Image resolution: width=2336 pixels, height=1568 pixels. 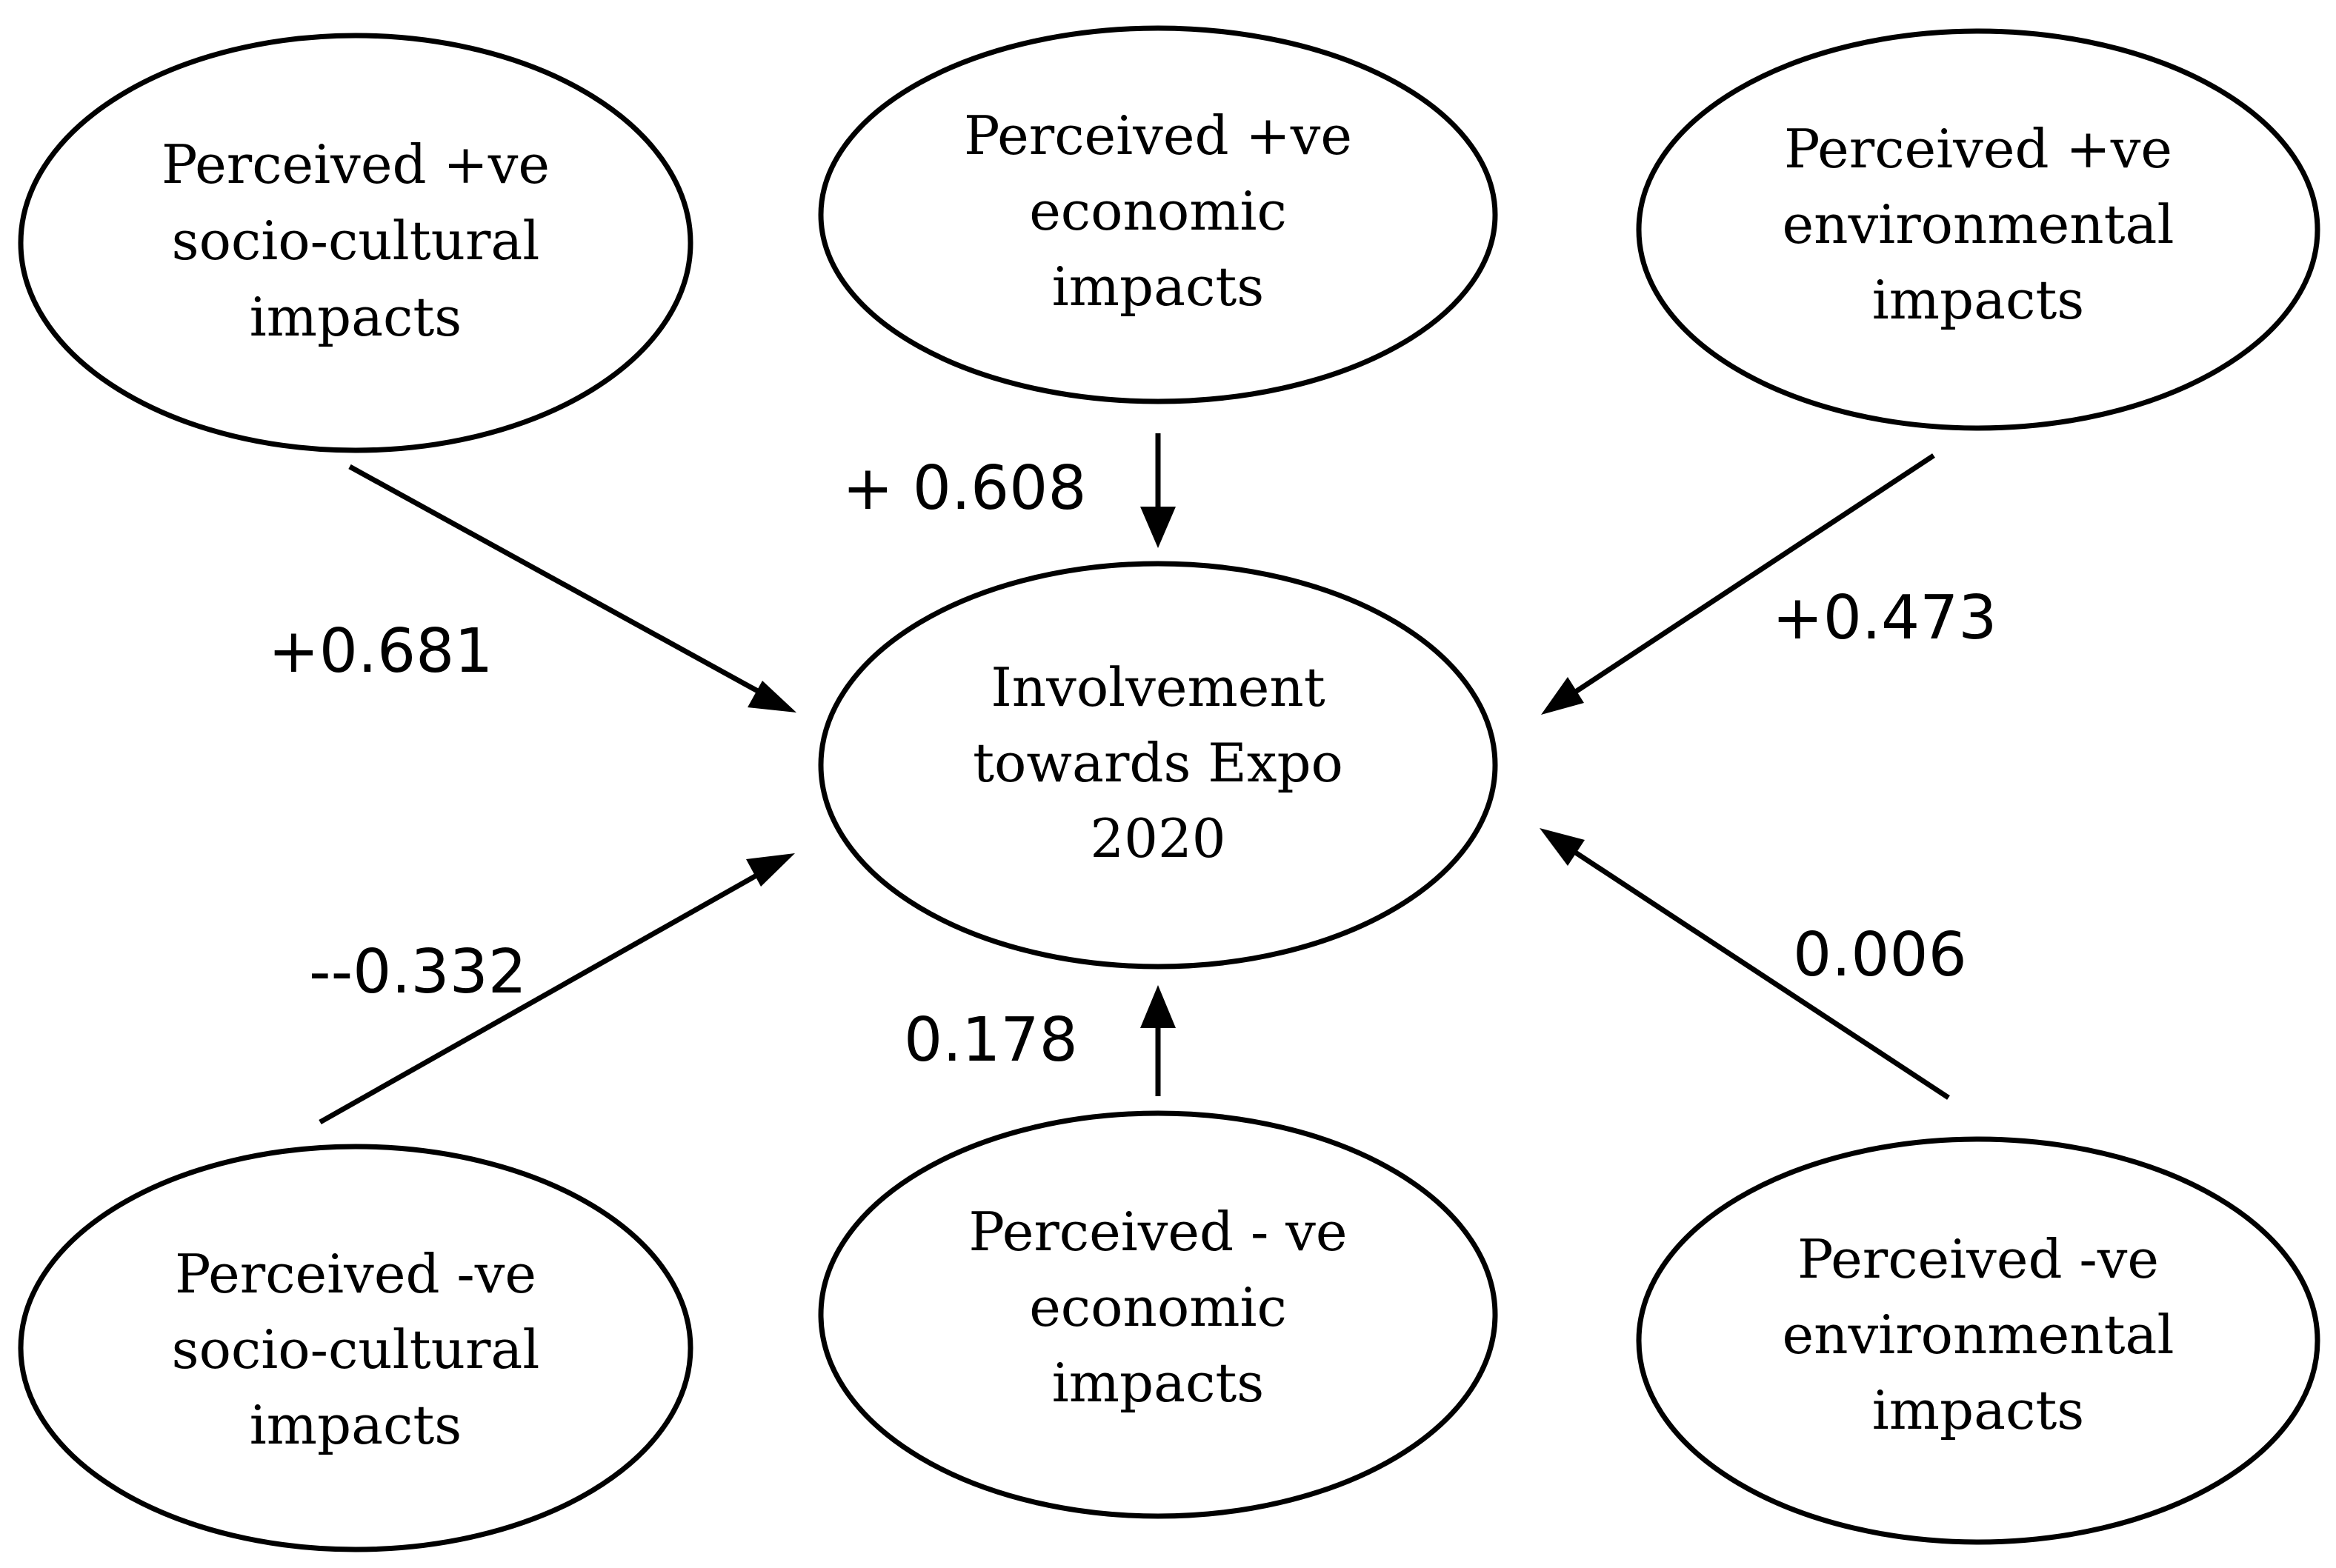 I want to click on node-pos-economic-line-2: economic, so click(x=1158, y=211).